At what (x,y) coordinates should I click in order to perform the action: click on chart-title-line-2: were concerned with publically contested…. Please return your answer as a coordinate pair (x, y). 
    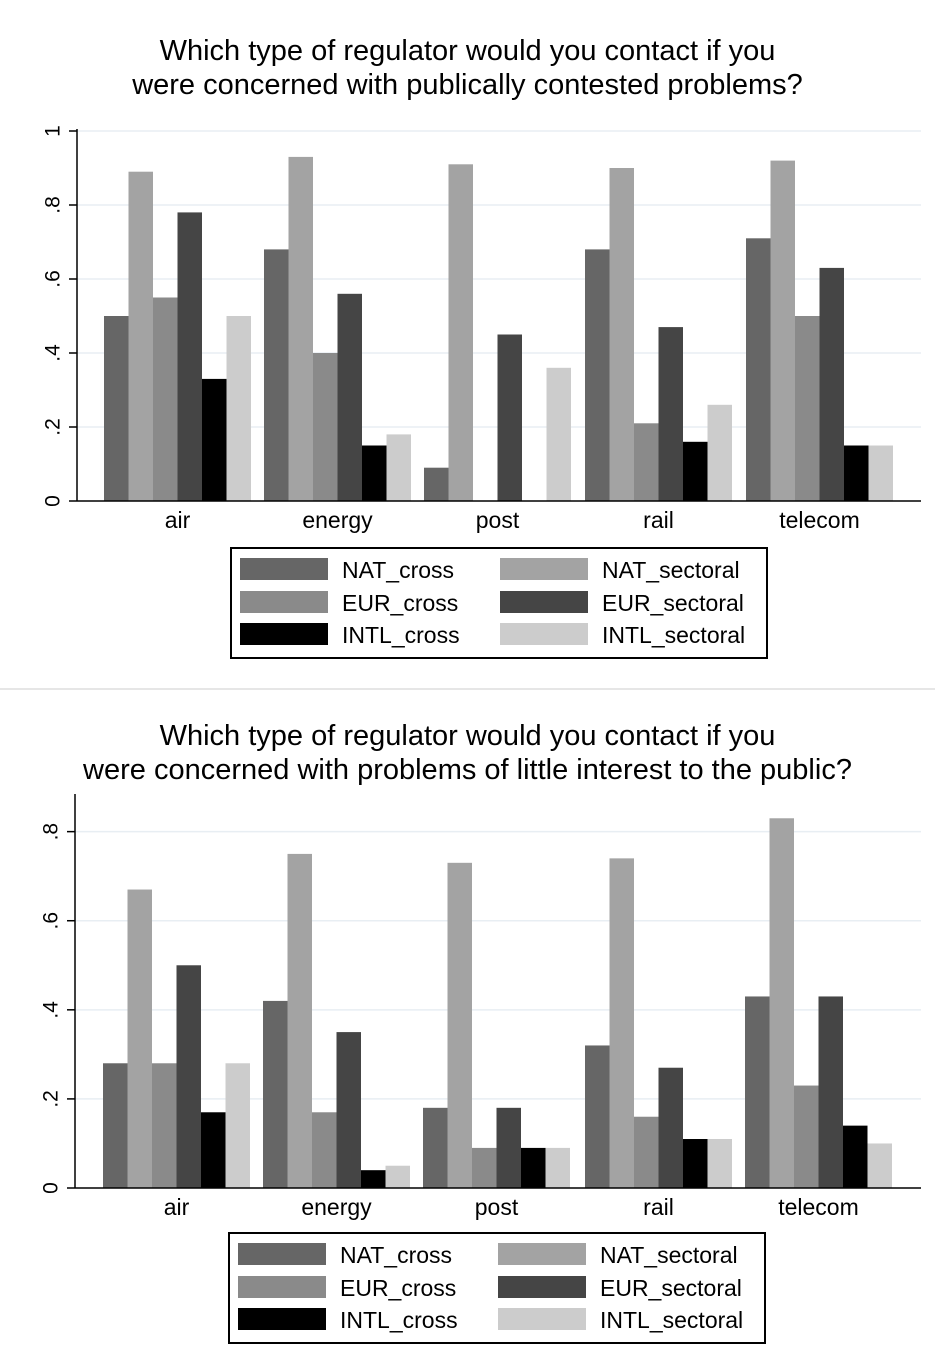
    Looking at the image, I should click on (467, 85).